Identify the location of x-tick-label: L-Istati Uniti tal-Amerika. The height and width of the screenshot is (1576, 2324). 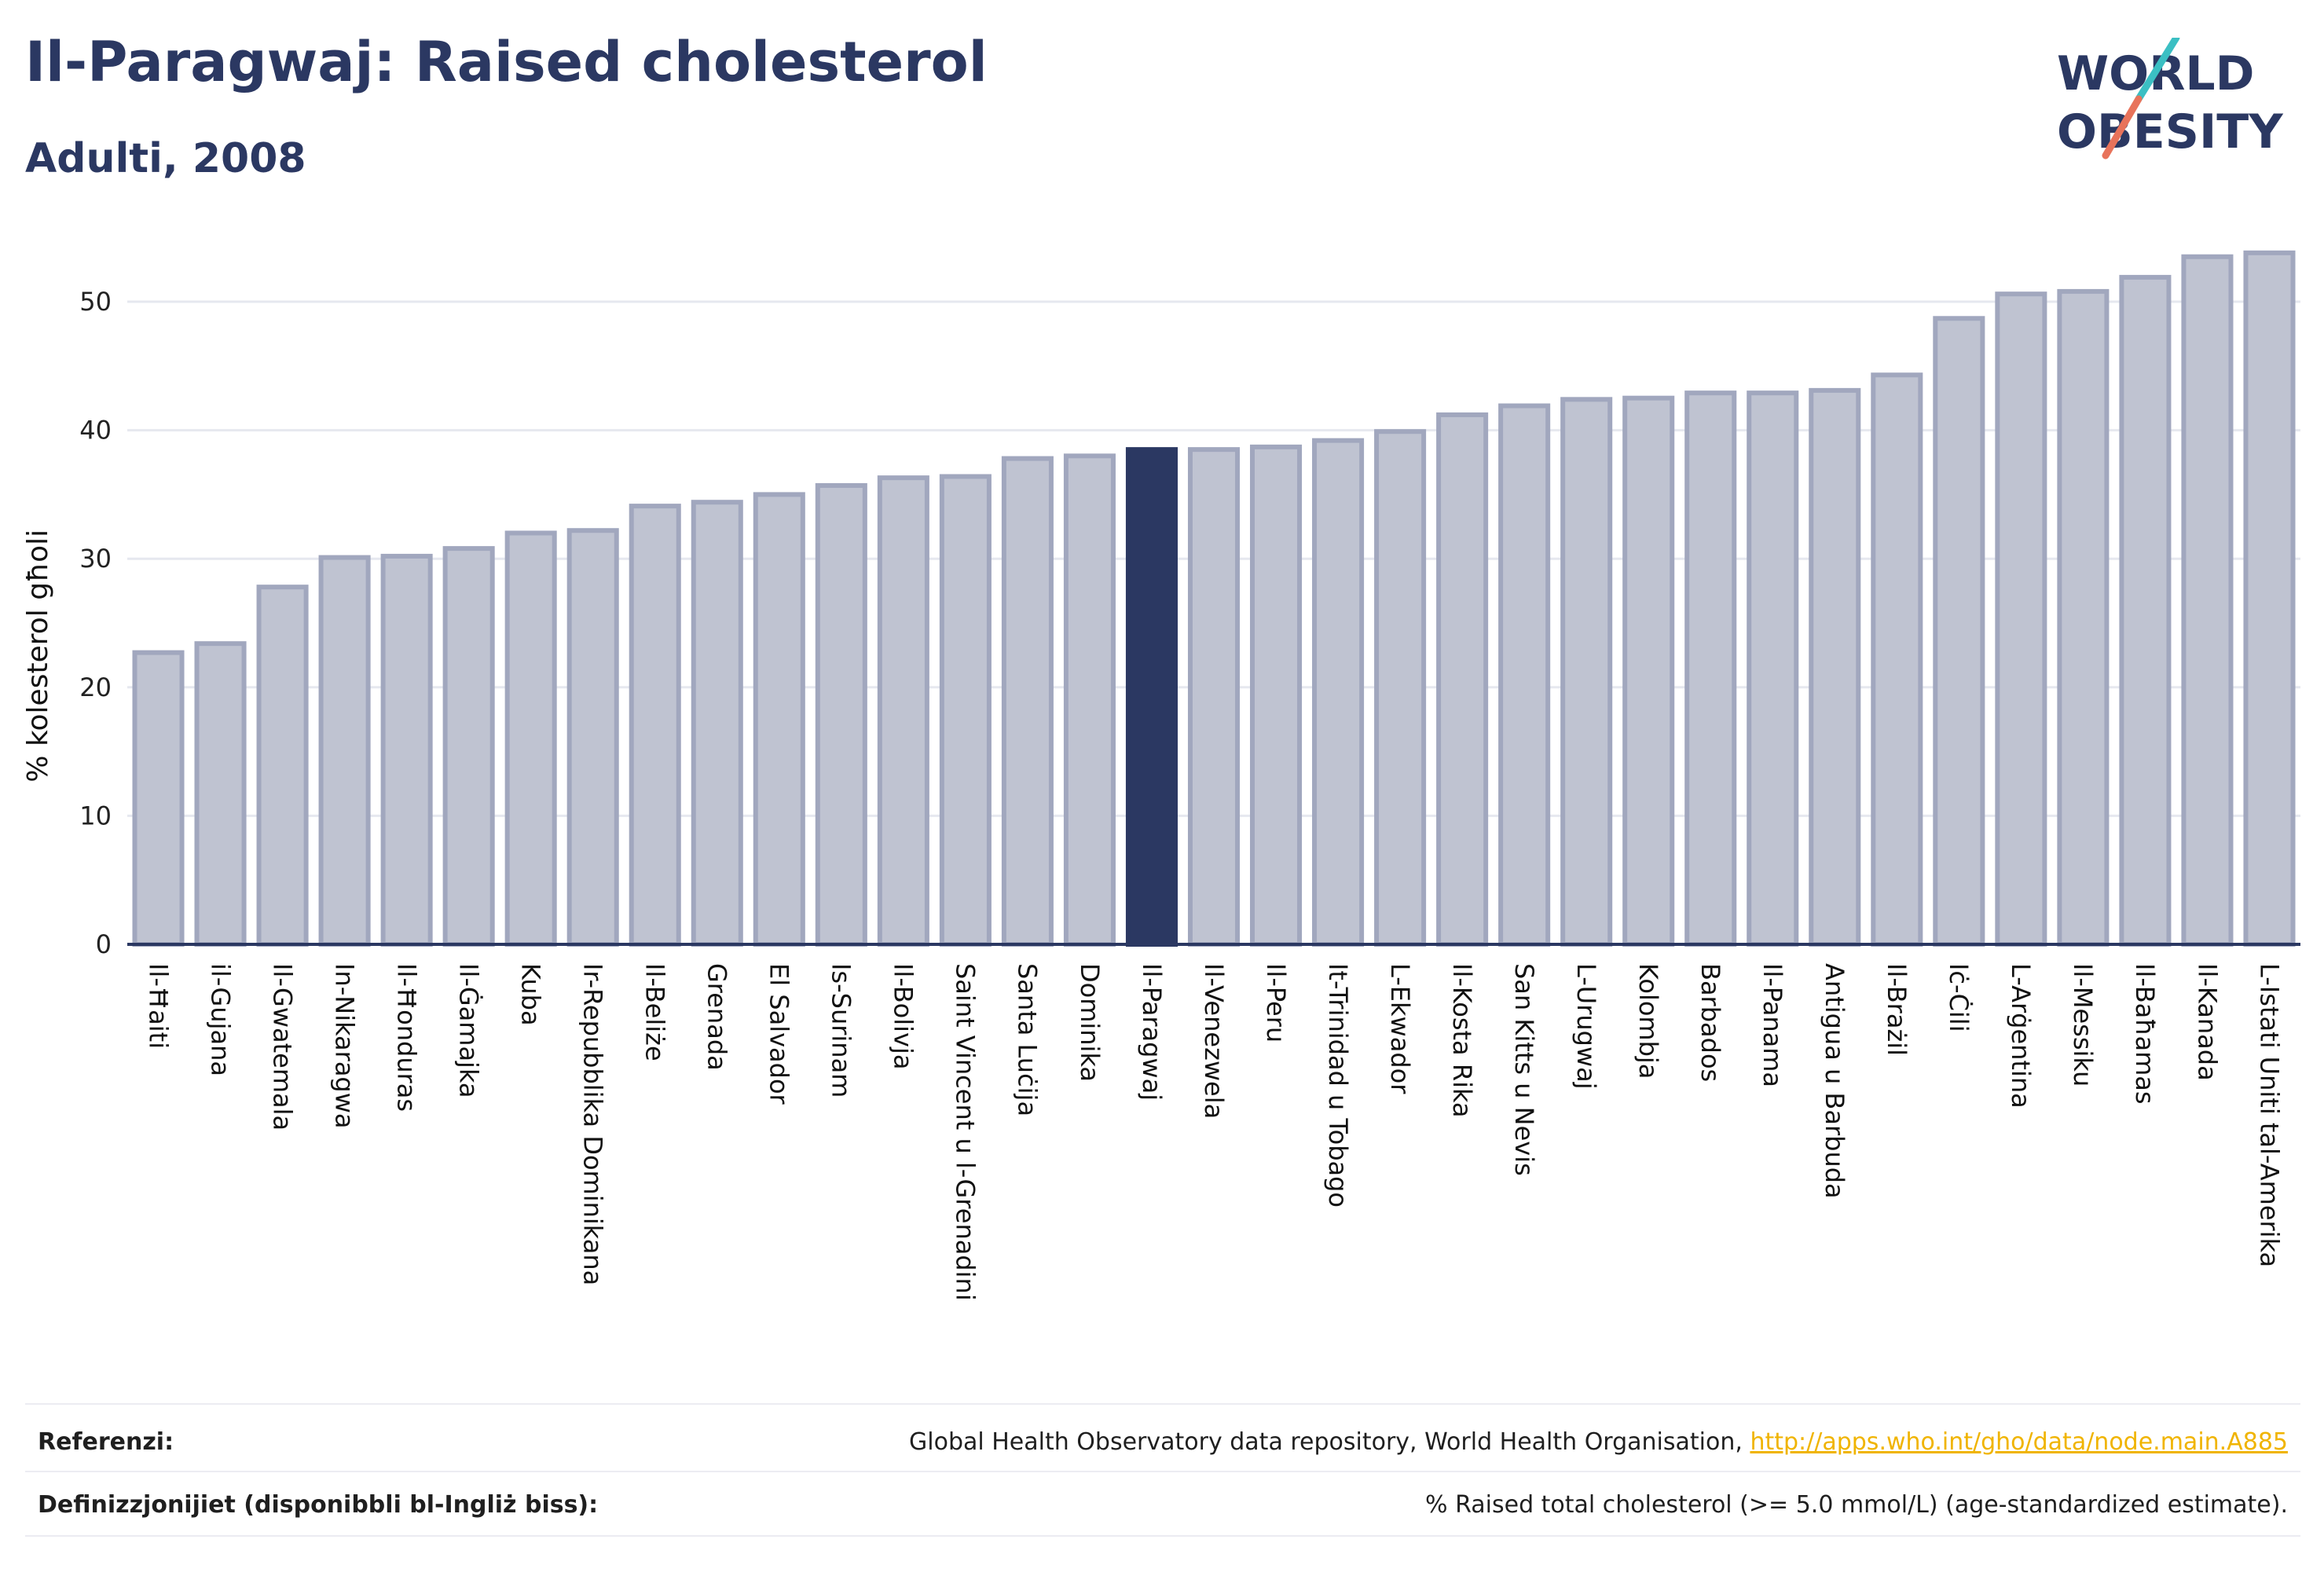
(2269, 1115).